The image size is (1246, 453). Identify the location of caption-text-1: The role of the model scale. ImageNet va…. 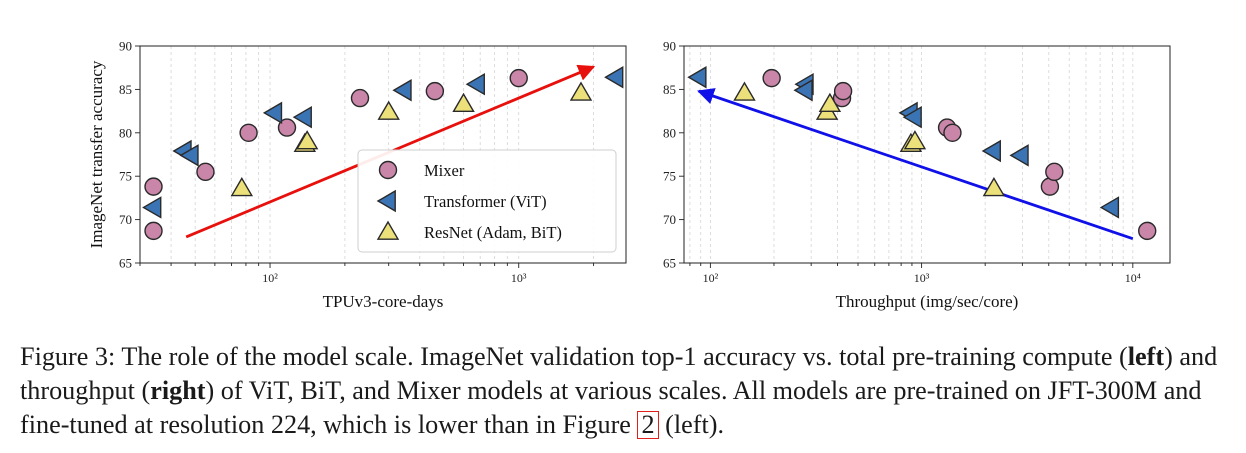
(624, 356).